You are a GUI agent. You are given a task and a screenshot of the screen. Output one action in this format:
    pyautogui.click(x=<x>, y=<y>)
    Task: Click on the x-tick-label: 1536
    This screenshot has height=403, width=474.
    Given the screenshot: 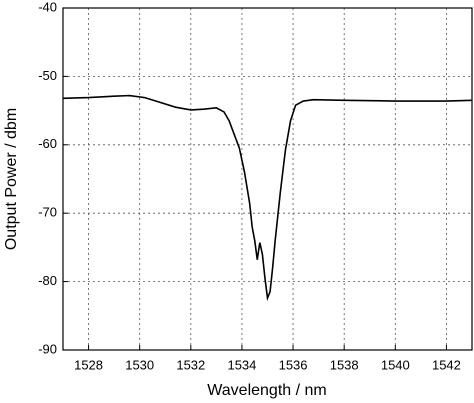 What is the action you would take?
    pyautogui.click(x=293, y=364)
    